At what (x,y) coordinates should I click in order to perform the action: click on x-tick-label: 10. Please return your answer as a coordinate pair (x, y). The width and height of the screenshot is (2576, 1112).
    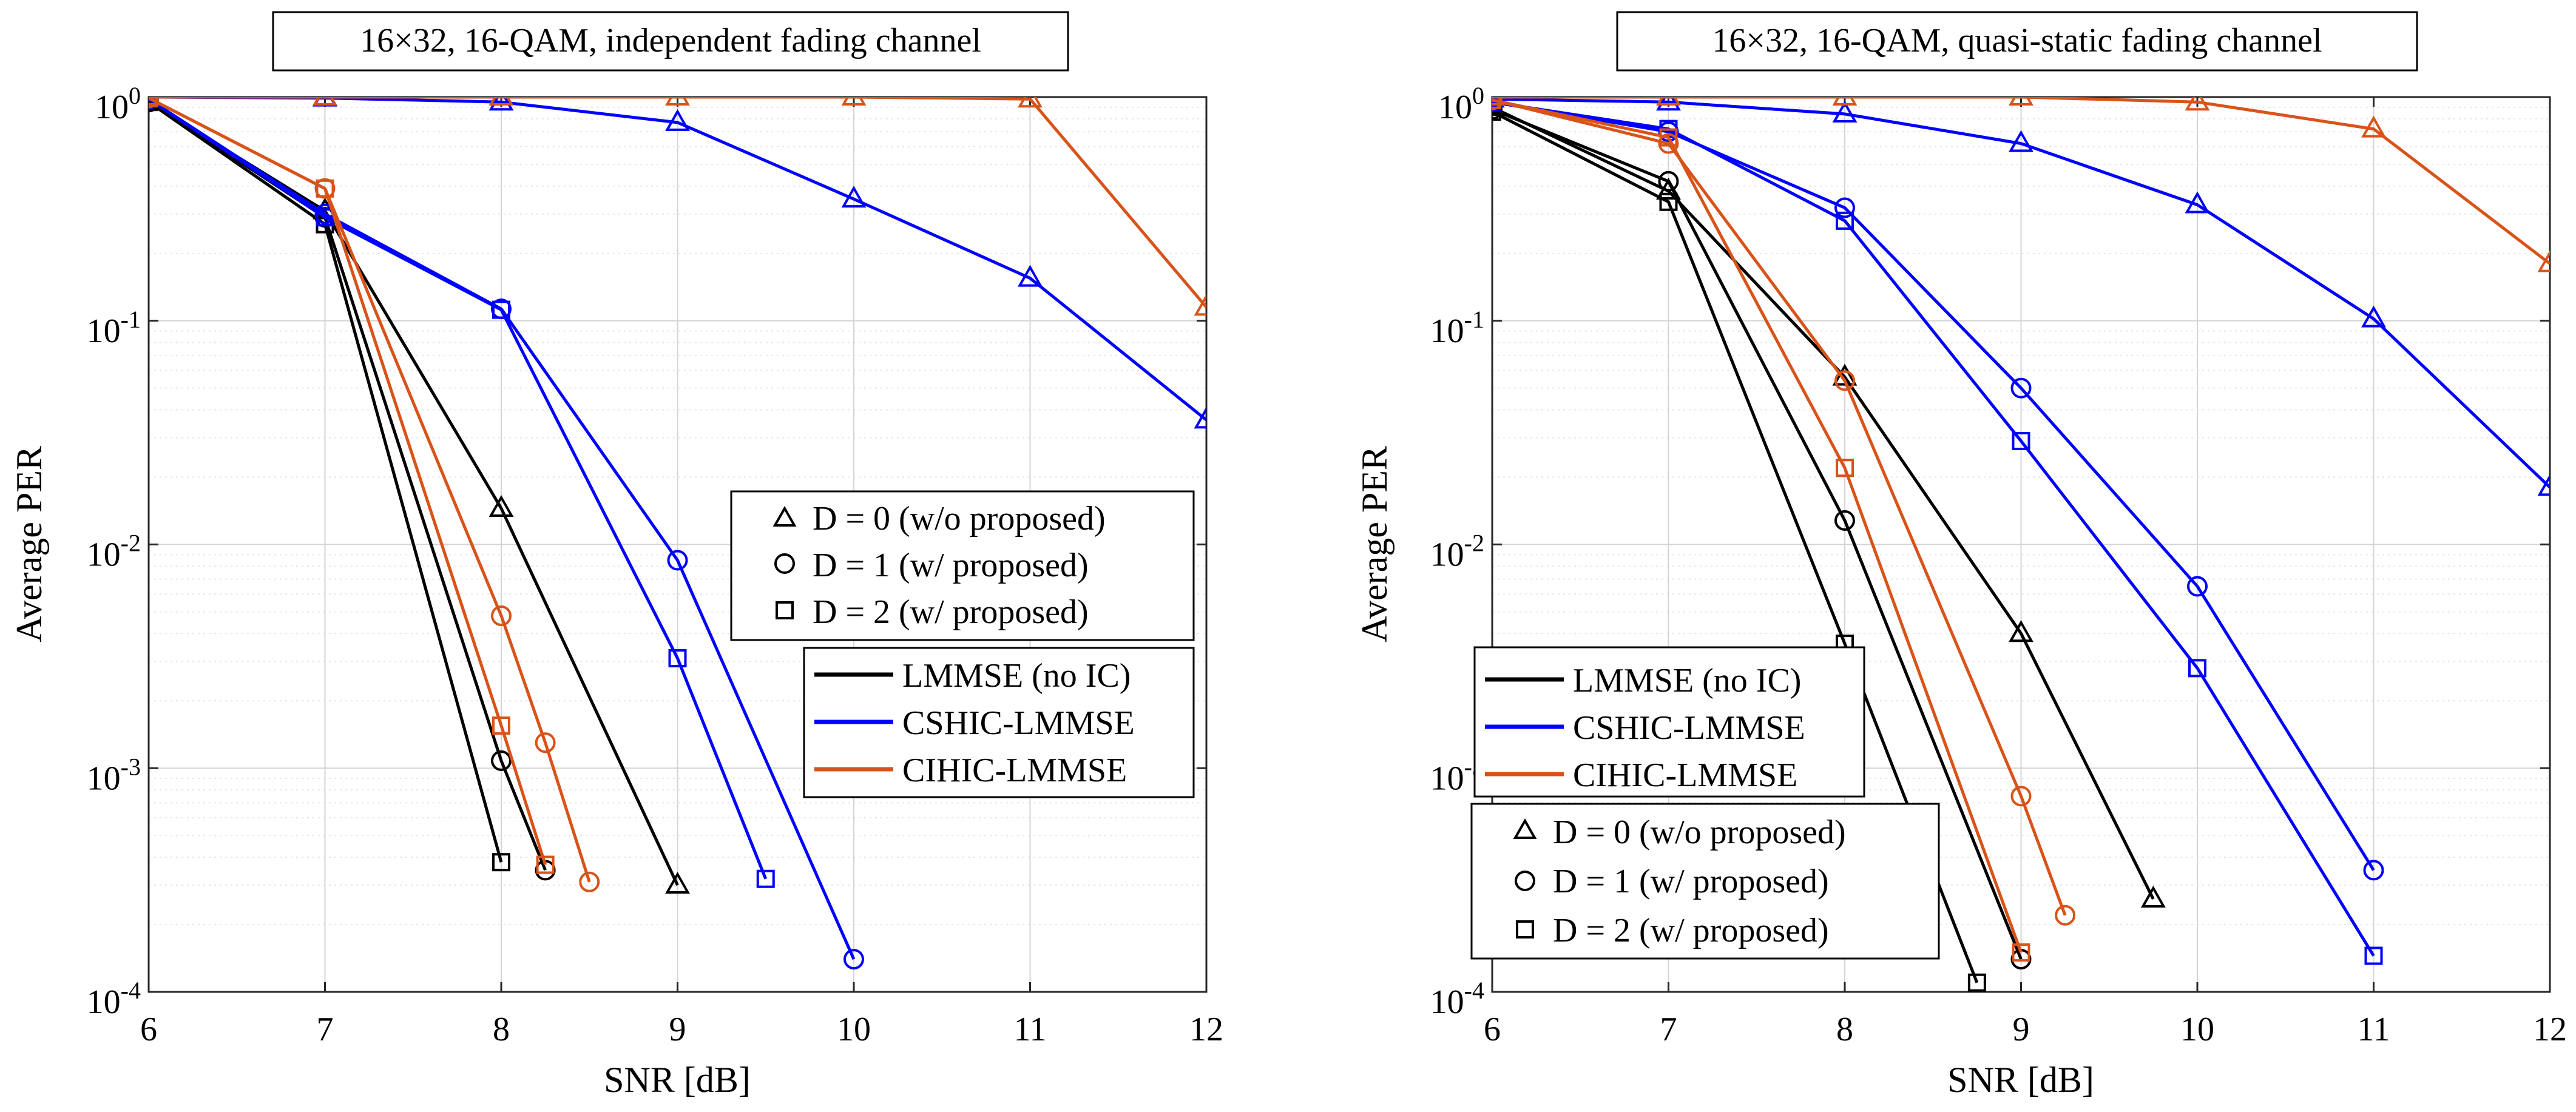
    Looking at the image, I should click on (2197, 1029).